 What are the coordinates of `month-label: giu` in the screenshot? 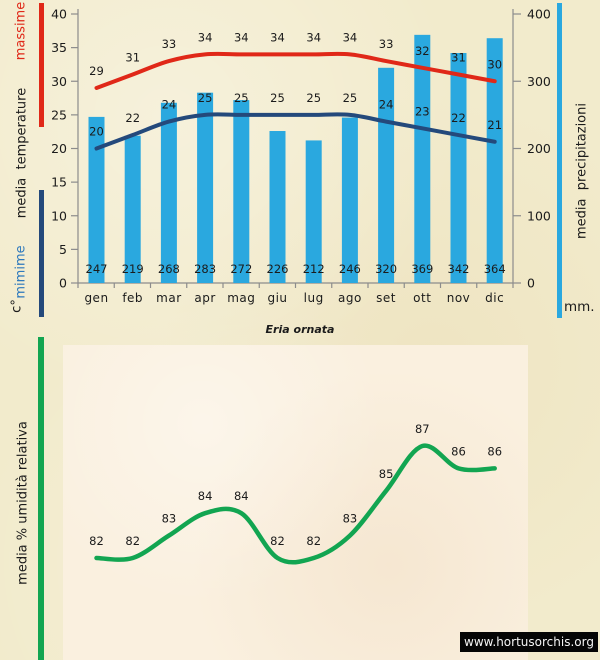 It's located at (277, 298).